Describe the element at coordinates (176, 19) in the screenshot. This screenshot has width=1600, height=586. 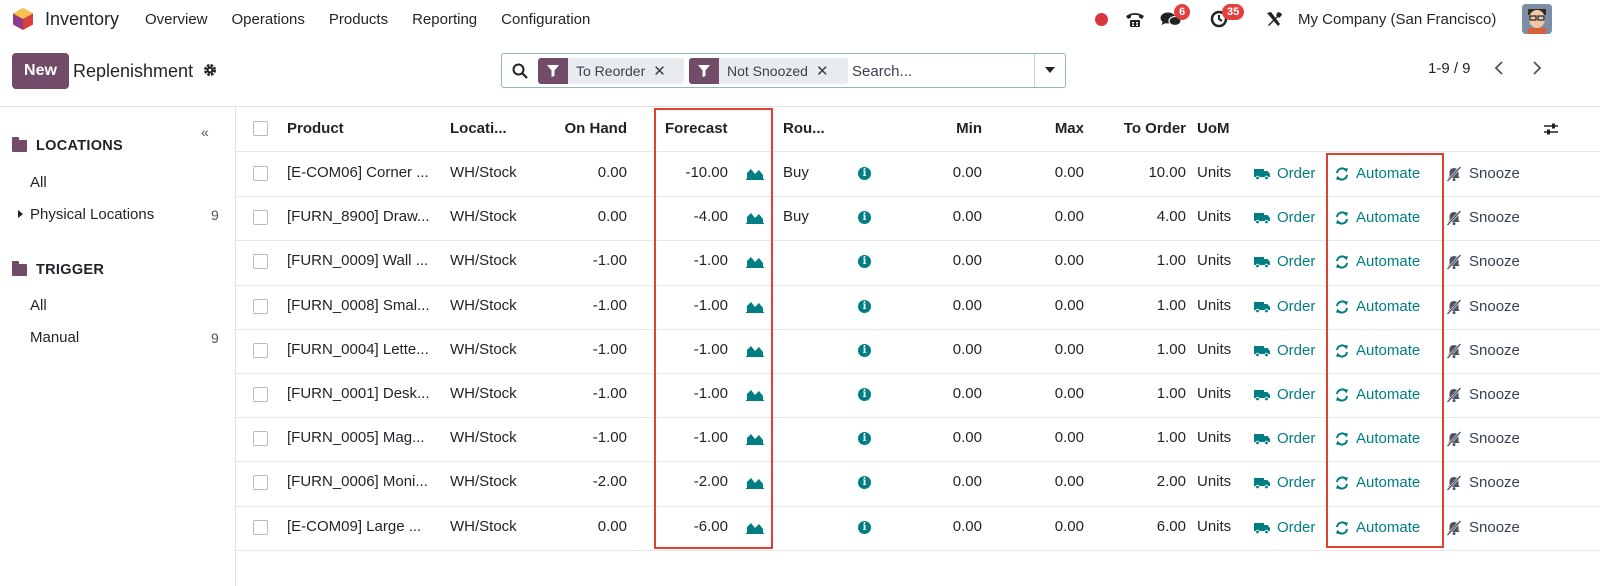
I see `menu-overview: Overview` at that location.